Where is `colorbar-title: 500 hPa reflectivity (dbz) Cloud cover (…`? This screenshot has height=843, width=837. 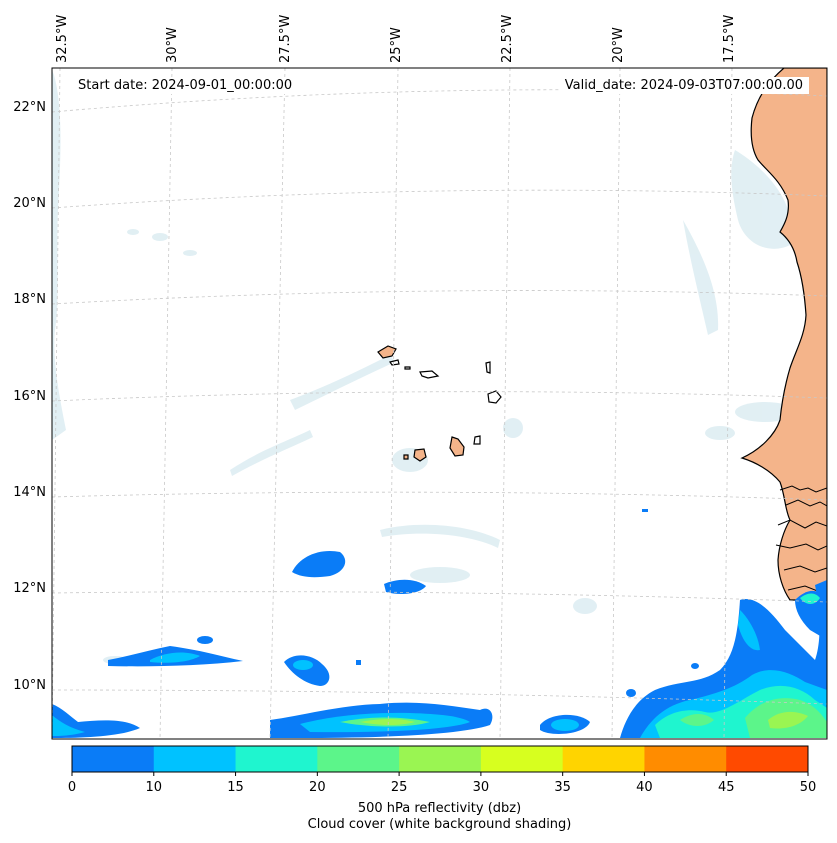
colorbar-title: 500 hPa reflectivity (dbz) Cloud cover (… is located at coordinates (439, 817).